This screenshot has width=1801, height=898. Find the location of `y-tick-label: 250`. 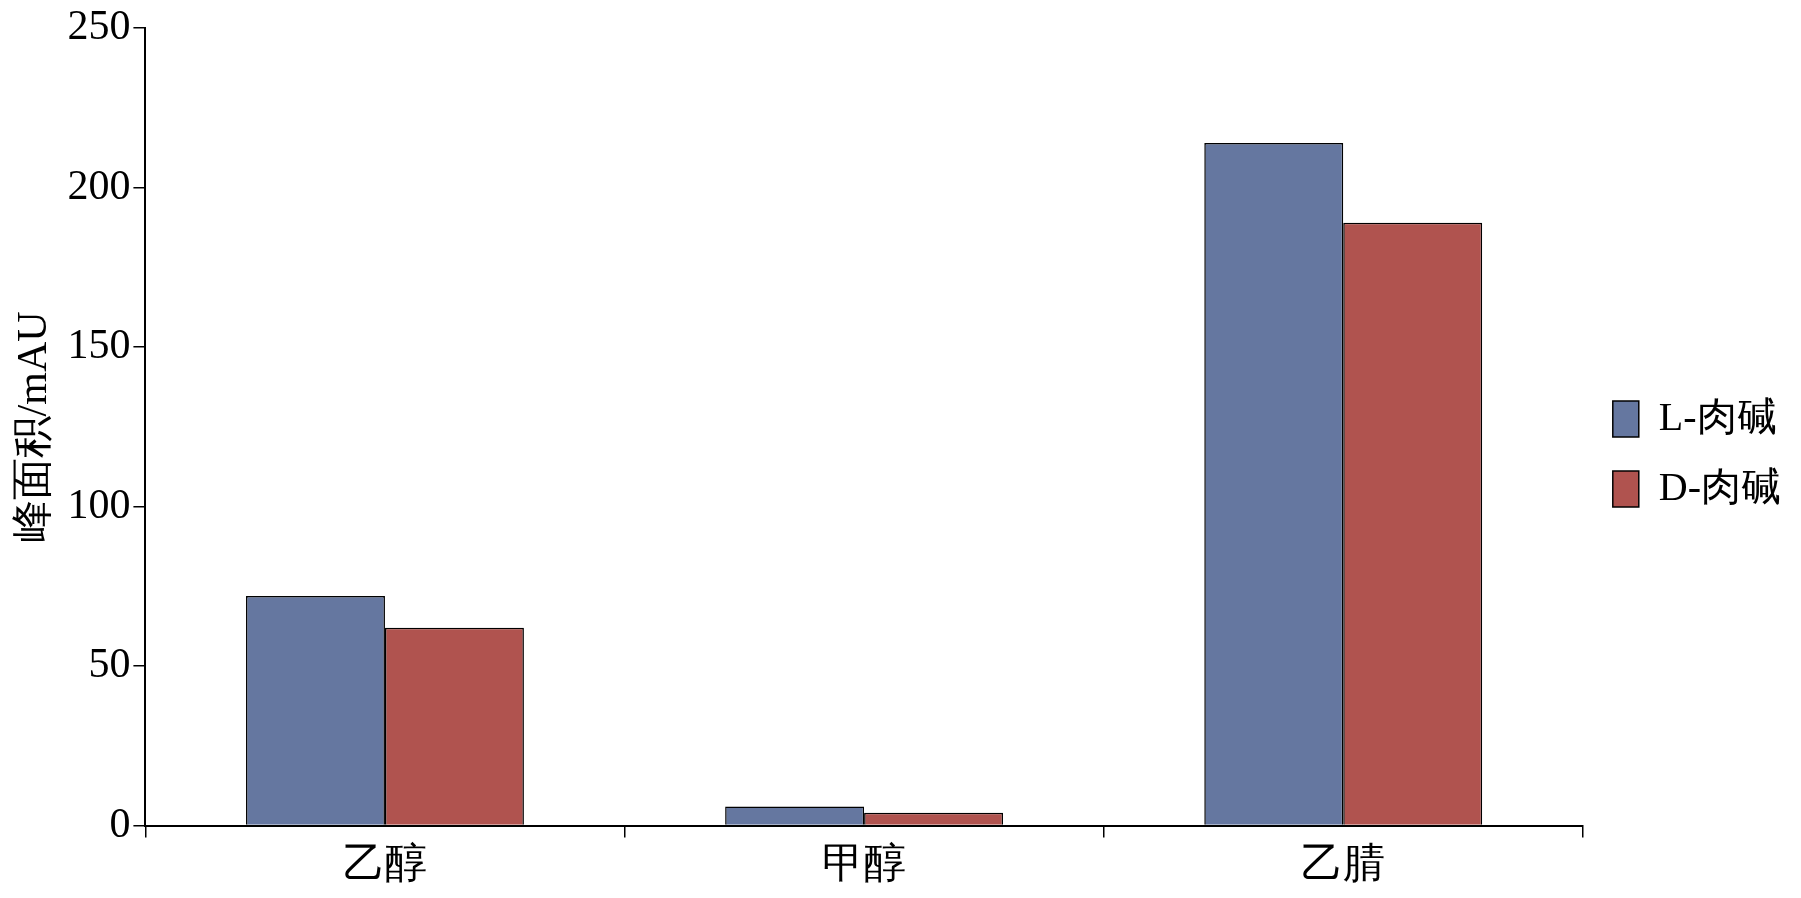

y-tick-label: 250 is located at coordinates (99, 25).